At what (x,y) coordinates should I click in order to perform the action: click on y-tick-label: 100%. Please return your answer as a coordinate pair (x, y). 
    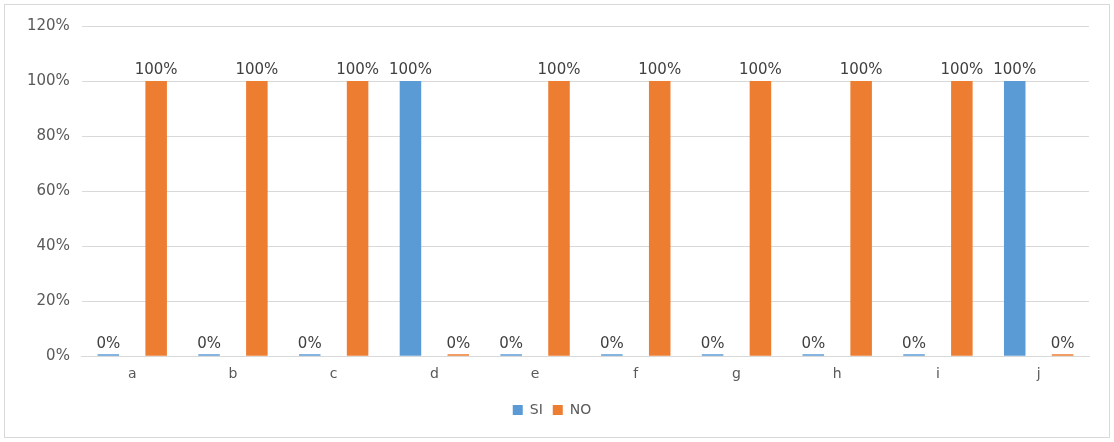
    Looking at the image, I should click on (48, 79).